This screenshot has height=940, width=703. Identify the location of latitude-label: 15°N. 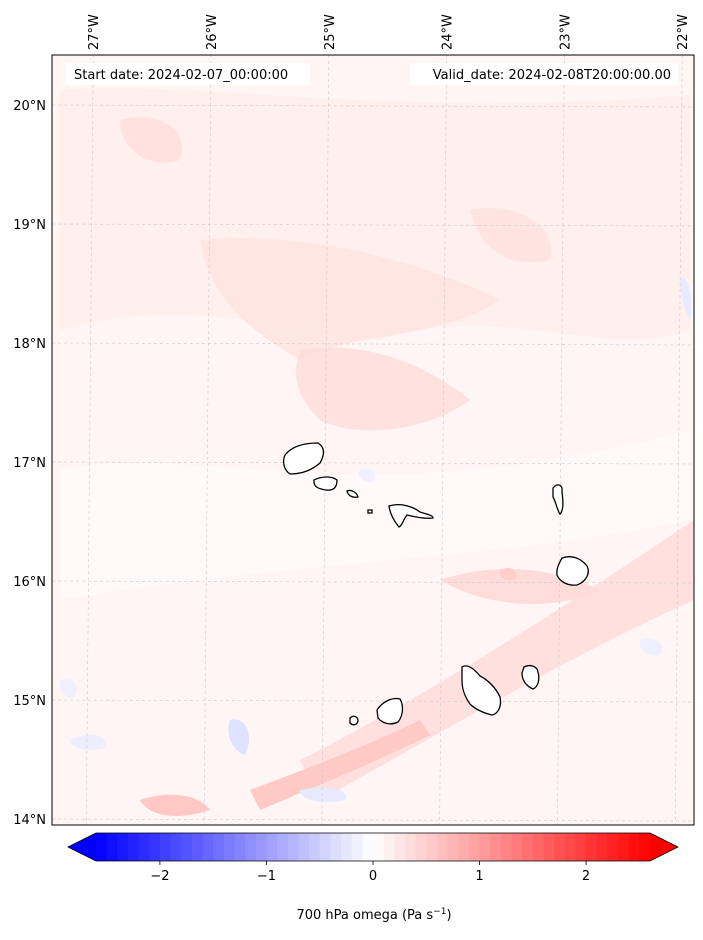
(29, 701).